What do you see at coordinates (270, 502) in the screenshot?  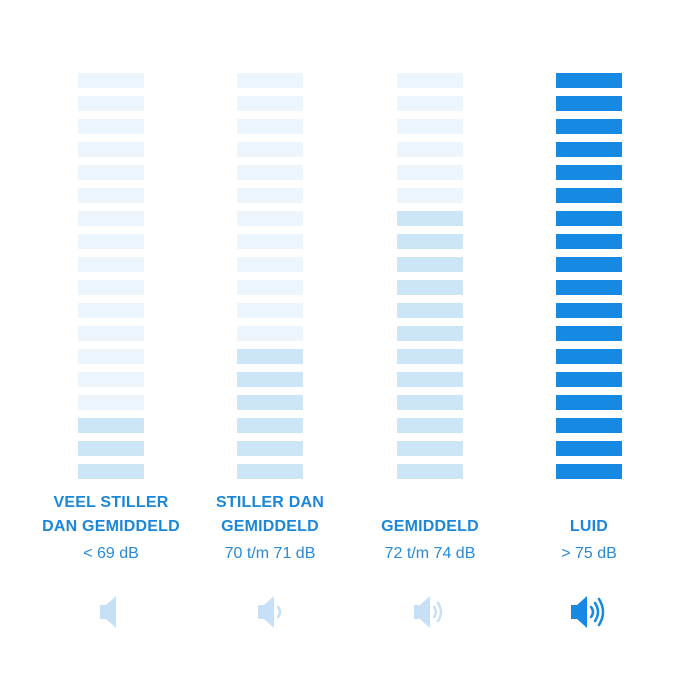 I see `level-label-line: STILLER DAN` at bounding box center [270, 502].